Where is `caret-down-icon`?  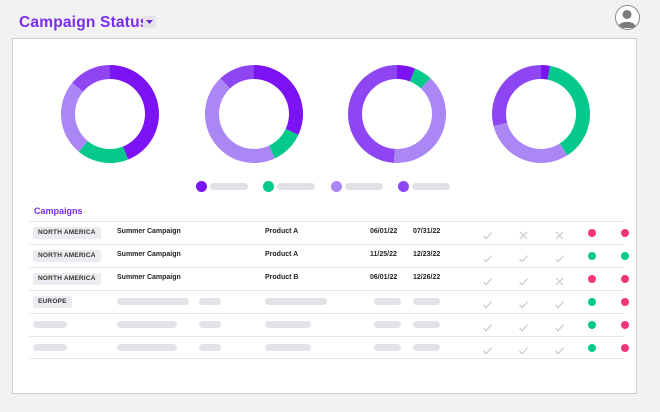
caret-down-icon is located at coordinates (149, 22).